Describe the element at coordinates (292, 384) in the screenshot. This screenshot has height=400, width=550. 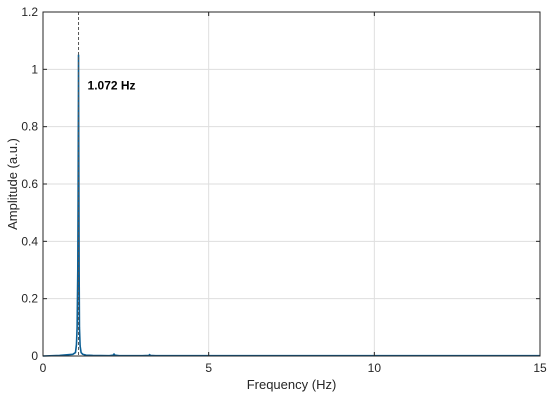
I see `x-axis-label: Frequency (Hz)` at that location.